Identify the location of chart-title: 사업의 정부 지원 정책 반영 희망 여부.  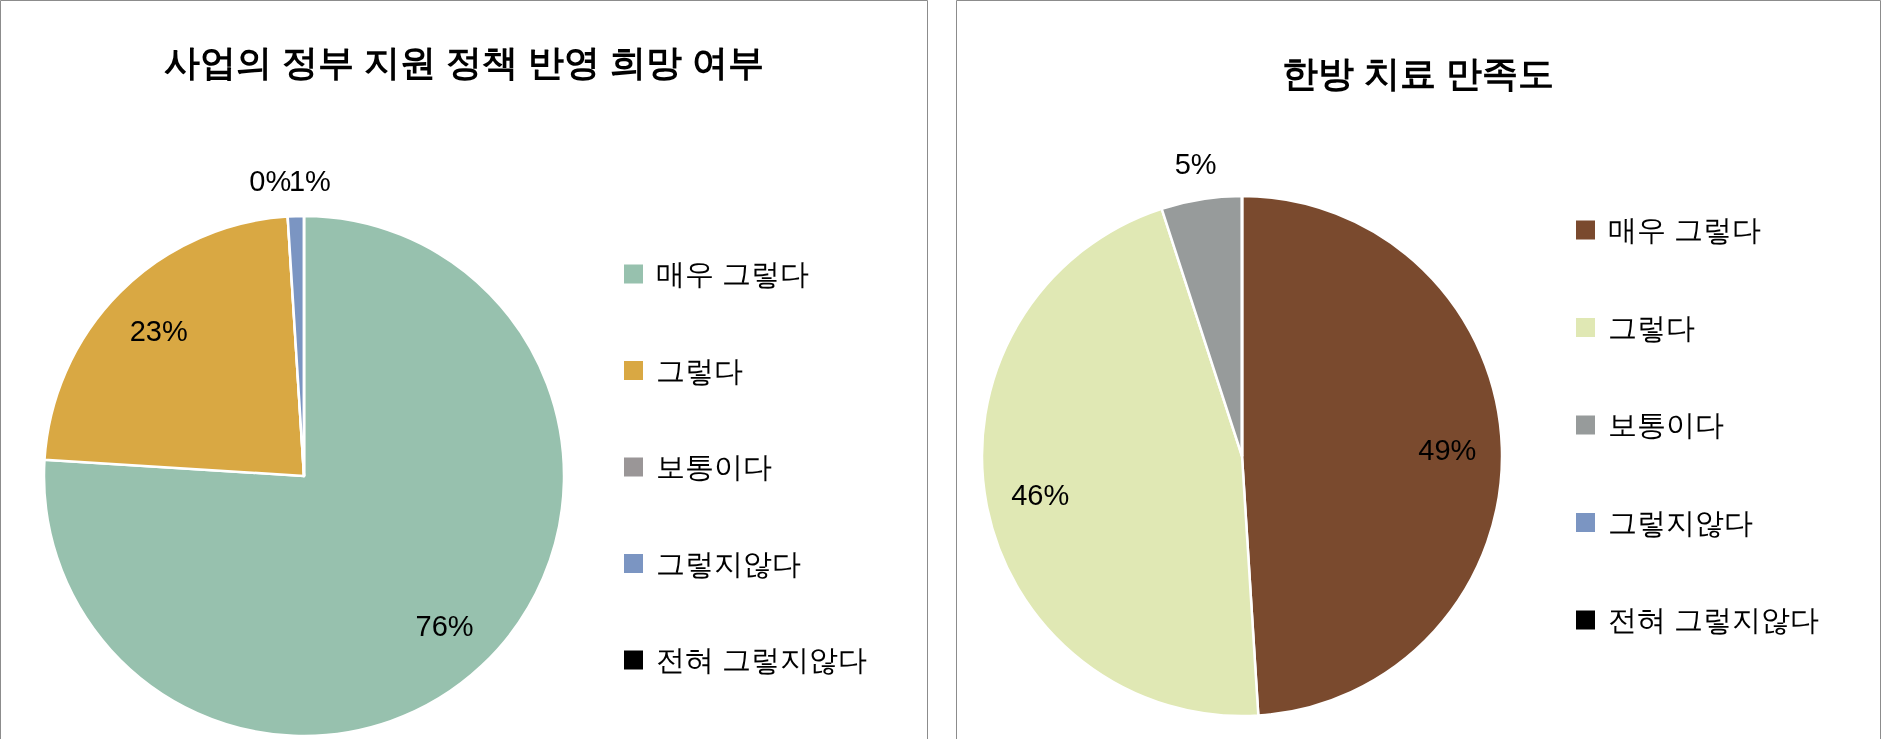
(464, 62).